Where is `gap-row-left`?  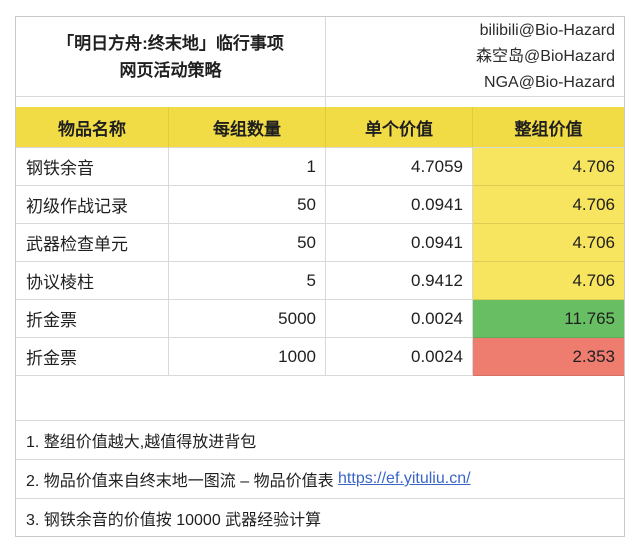 gap-row-left is located at coordinates (171, 102).